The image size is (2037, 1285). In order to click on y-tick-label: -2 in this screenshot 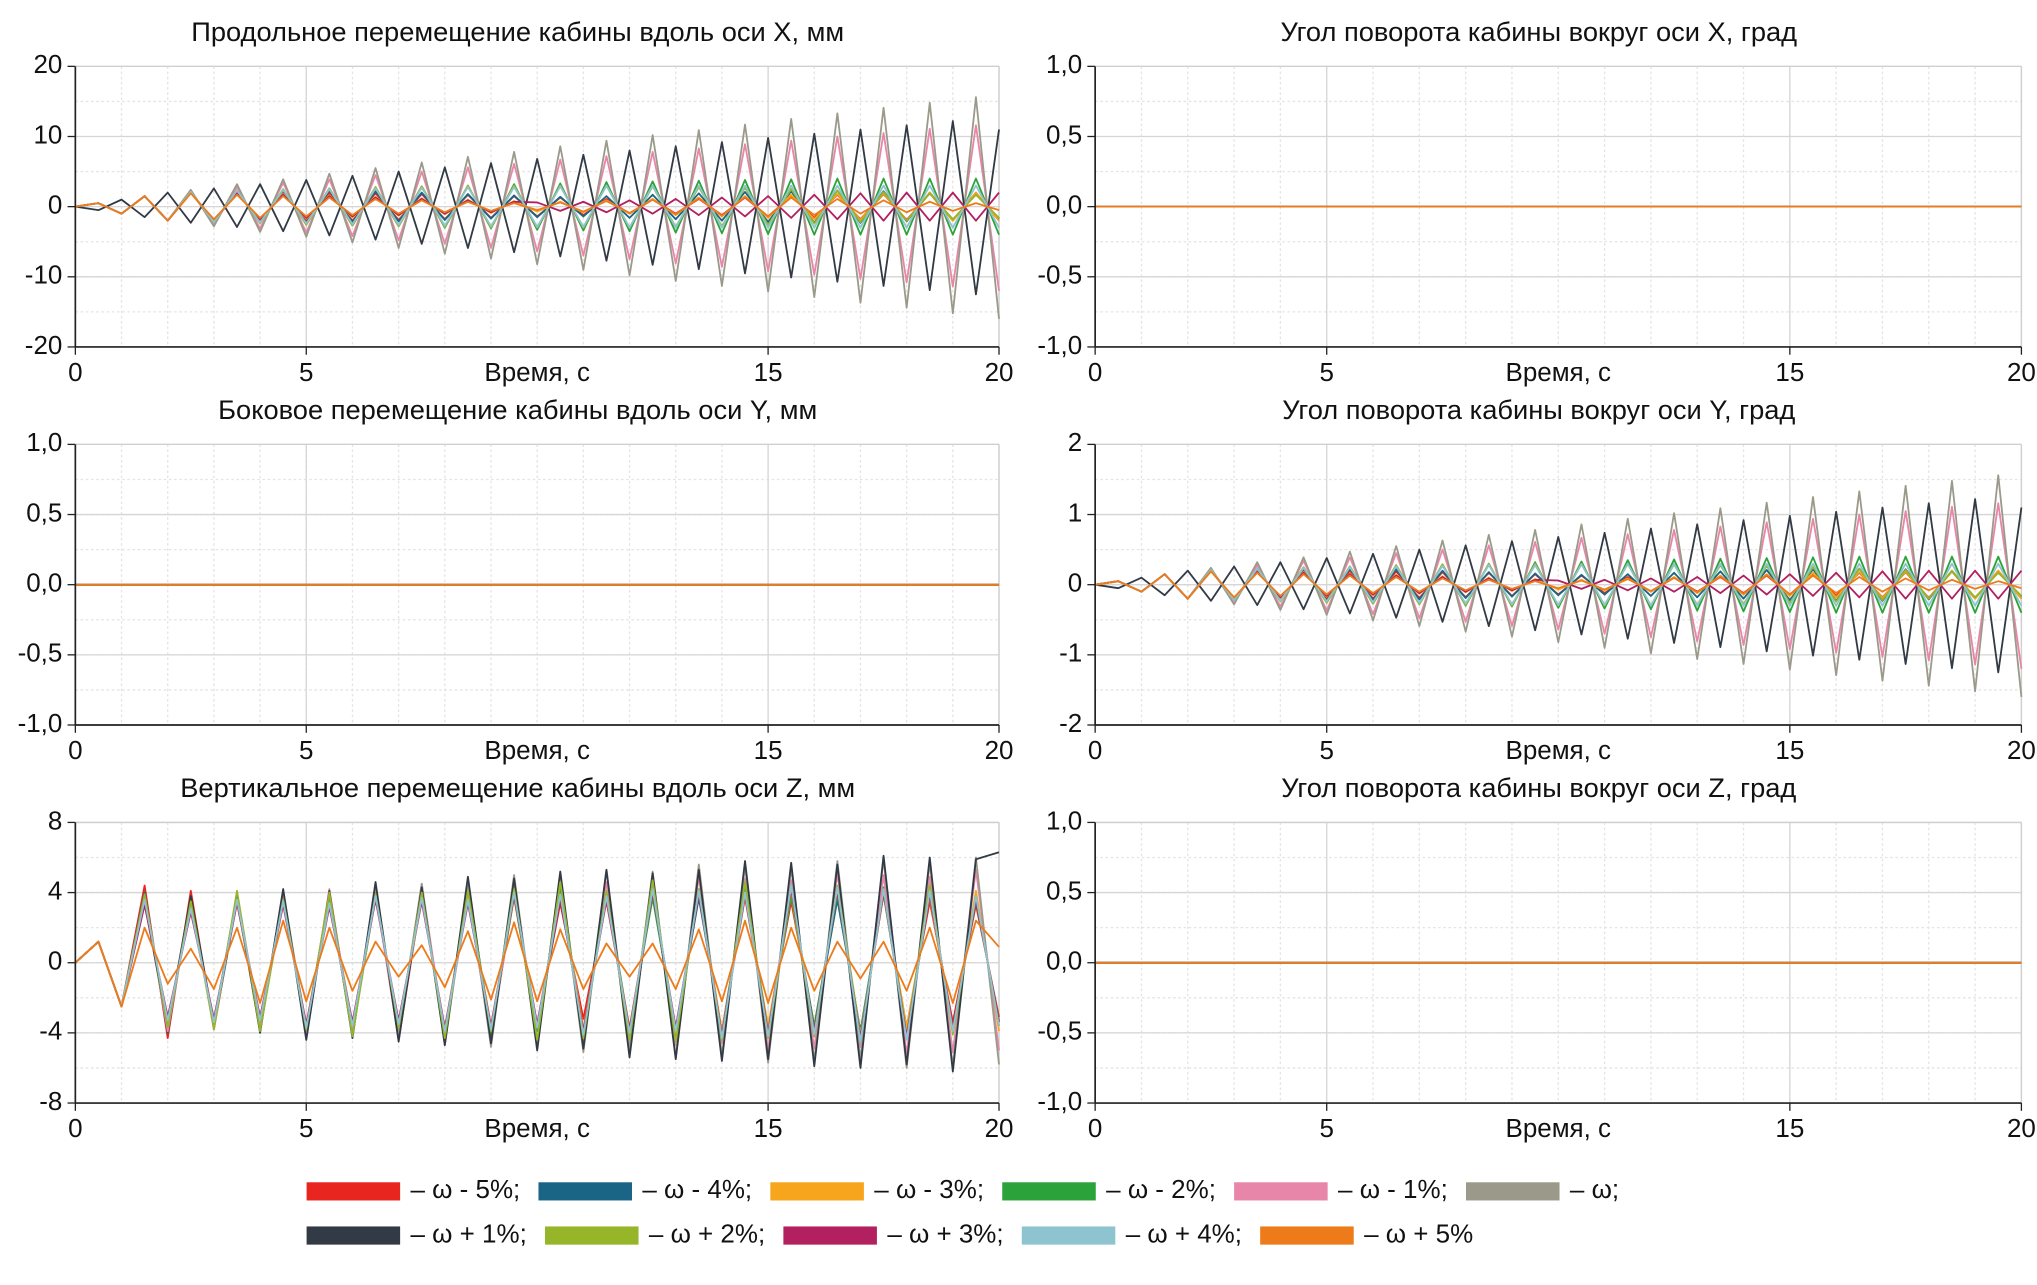, I will do `click(1070, 723)`.